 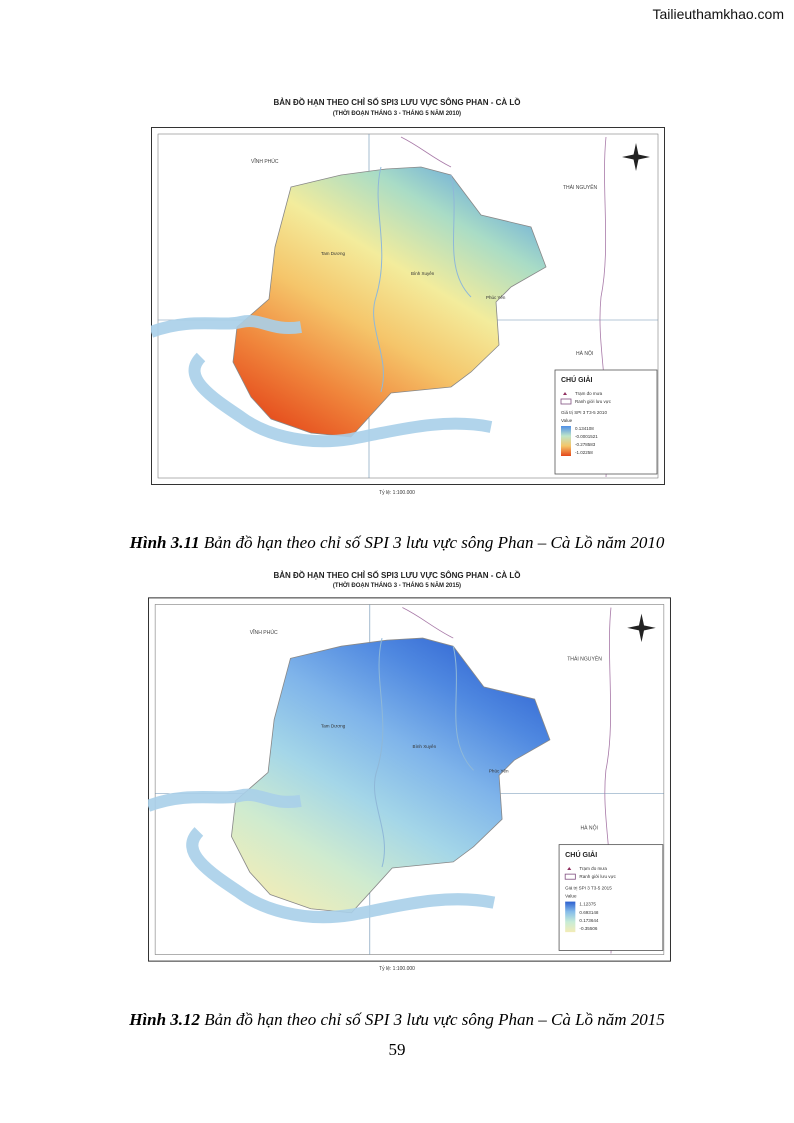 What do you see at coordinates (588, 920) in the screenshot?
I see `legend-value: 0.173644` at bounding box center [588, 920].